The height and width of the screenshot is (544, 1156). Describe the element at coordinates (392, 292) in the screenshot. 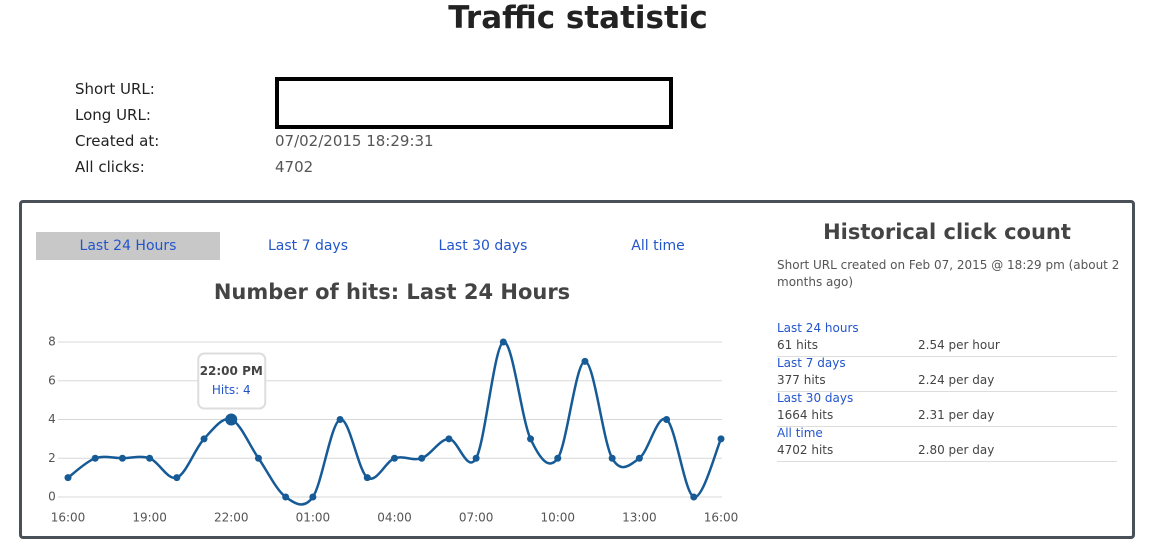

I see `chart-title: Number of hits: Last 24 Hours` at that location.